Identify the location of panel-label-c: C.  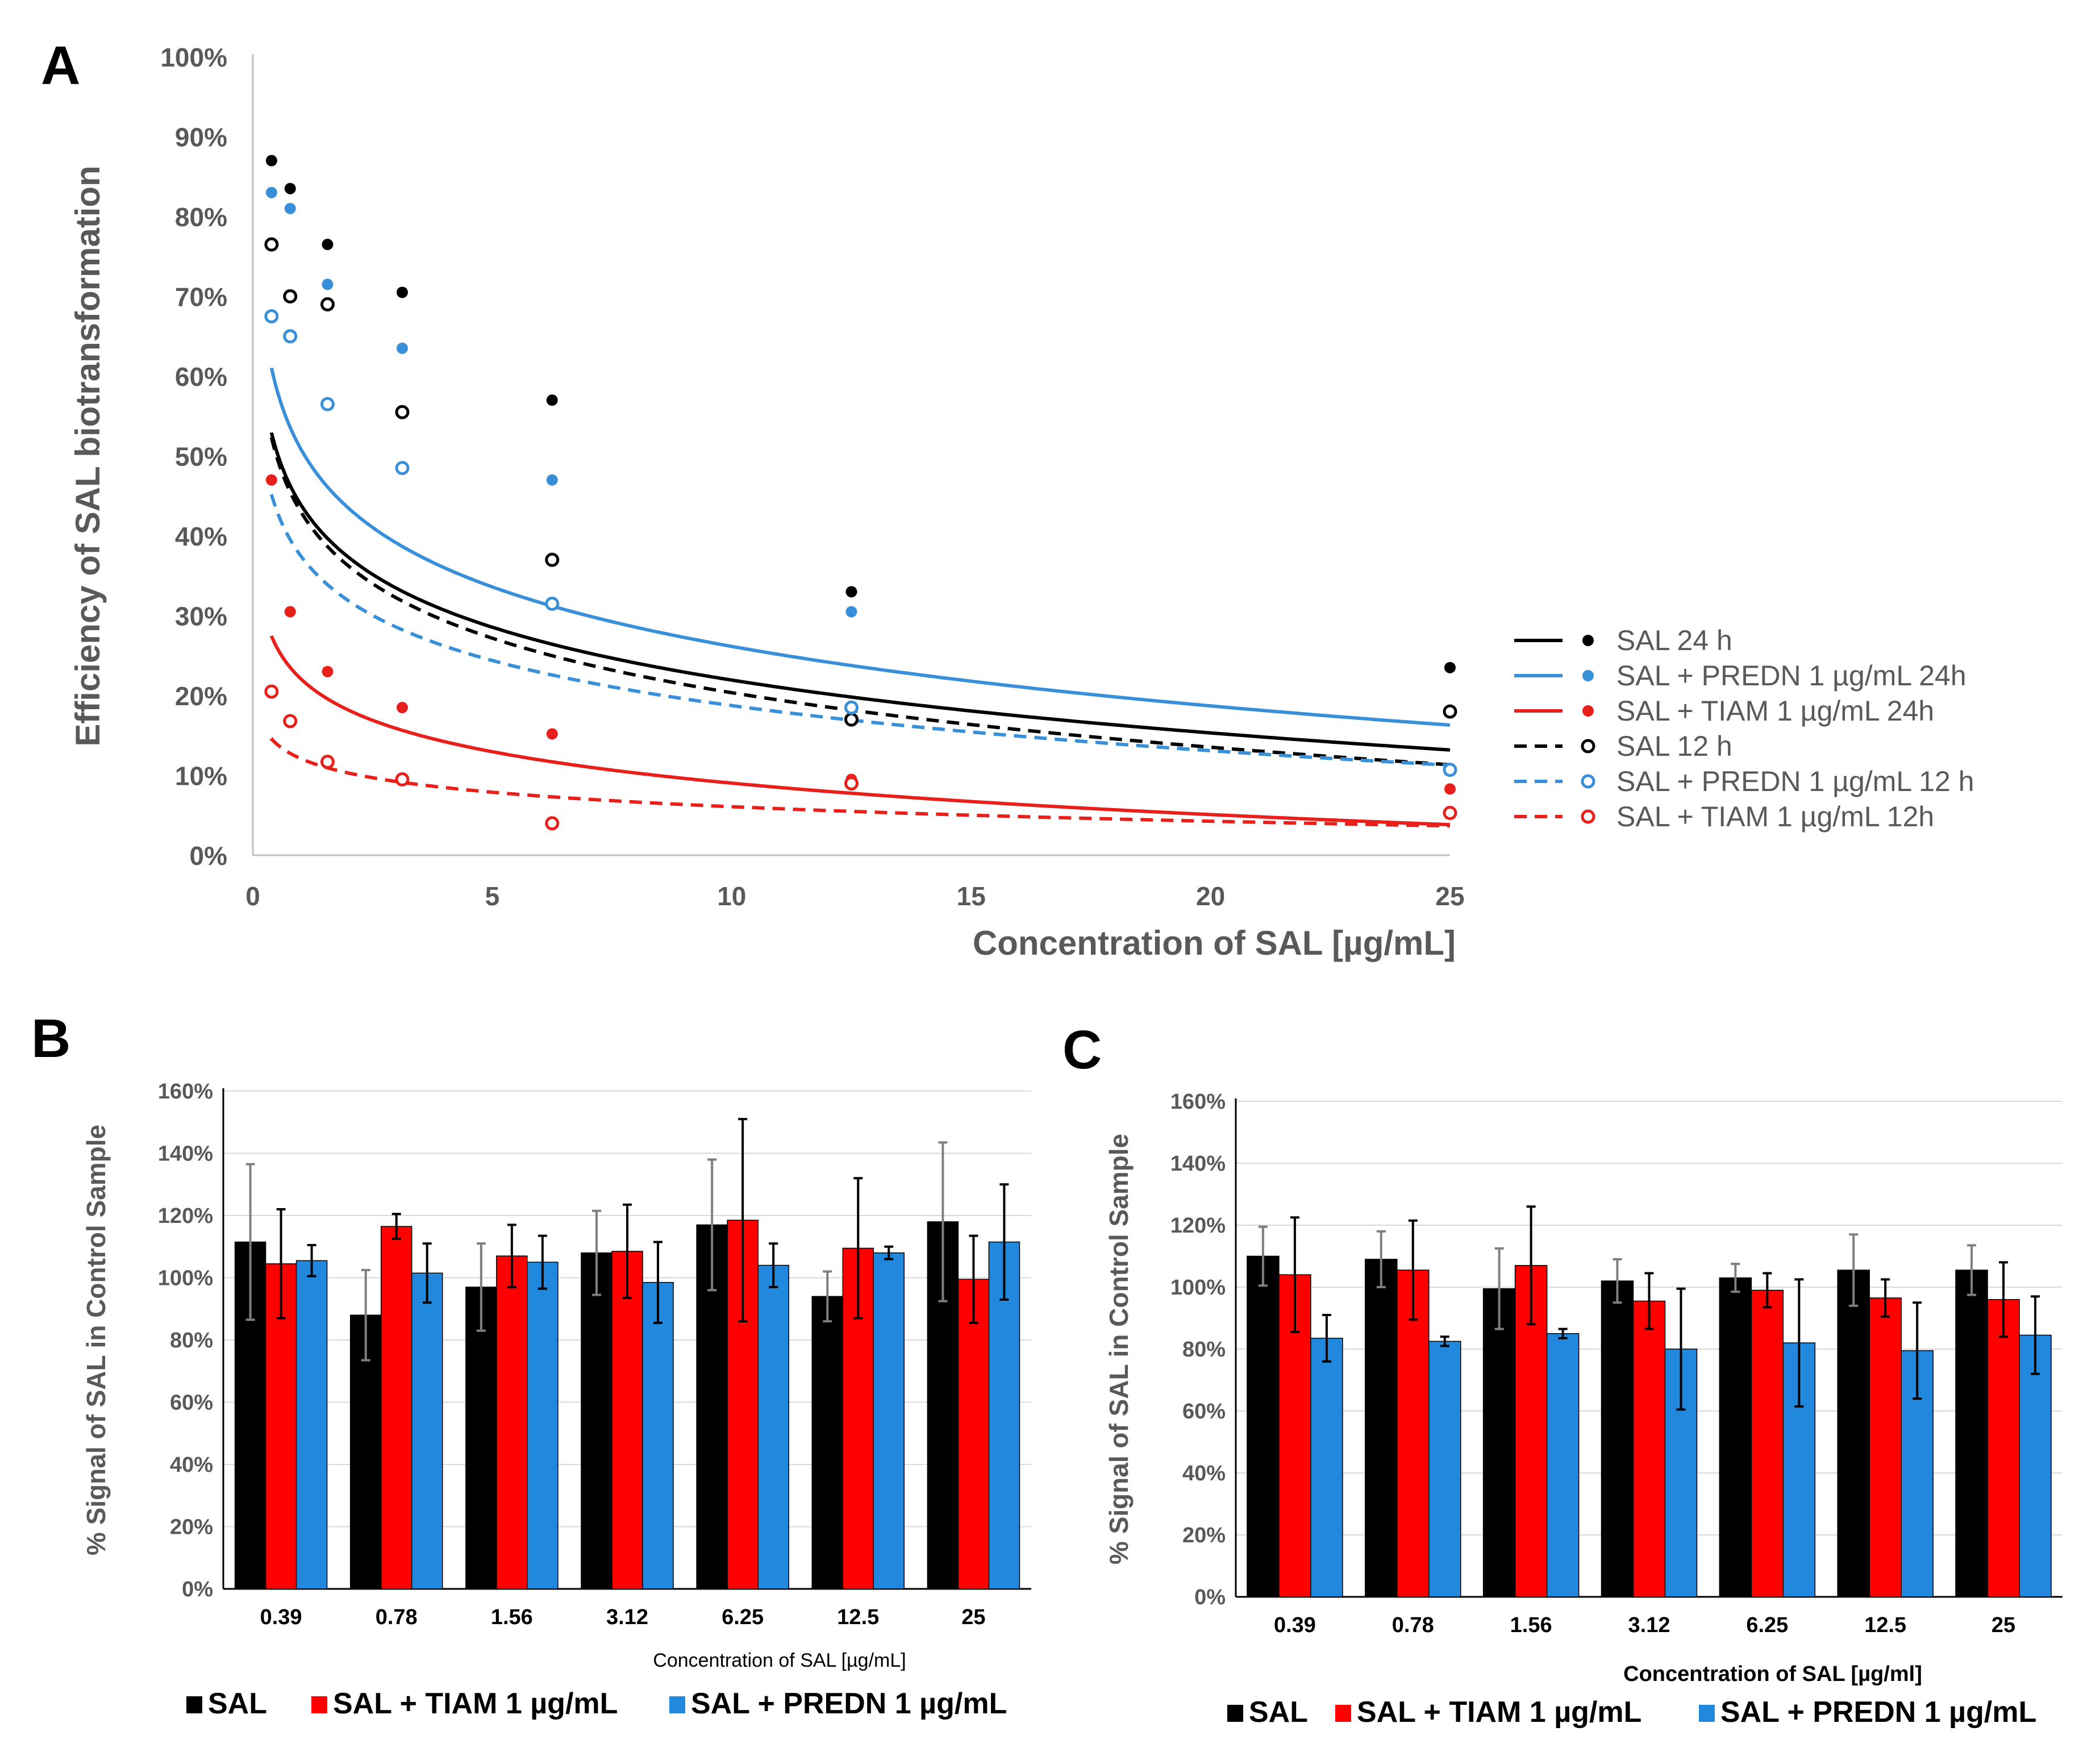
(1082, 1049).